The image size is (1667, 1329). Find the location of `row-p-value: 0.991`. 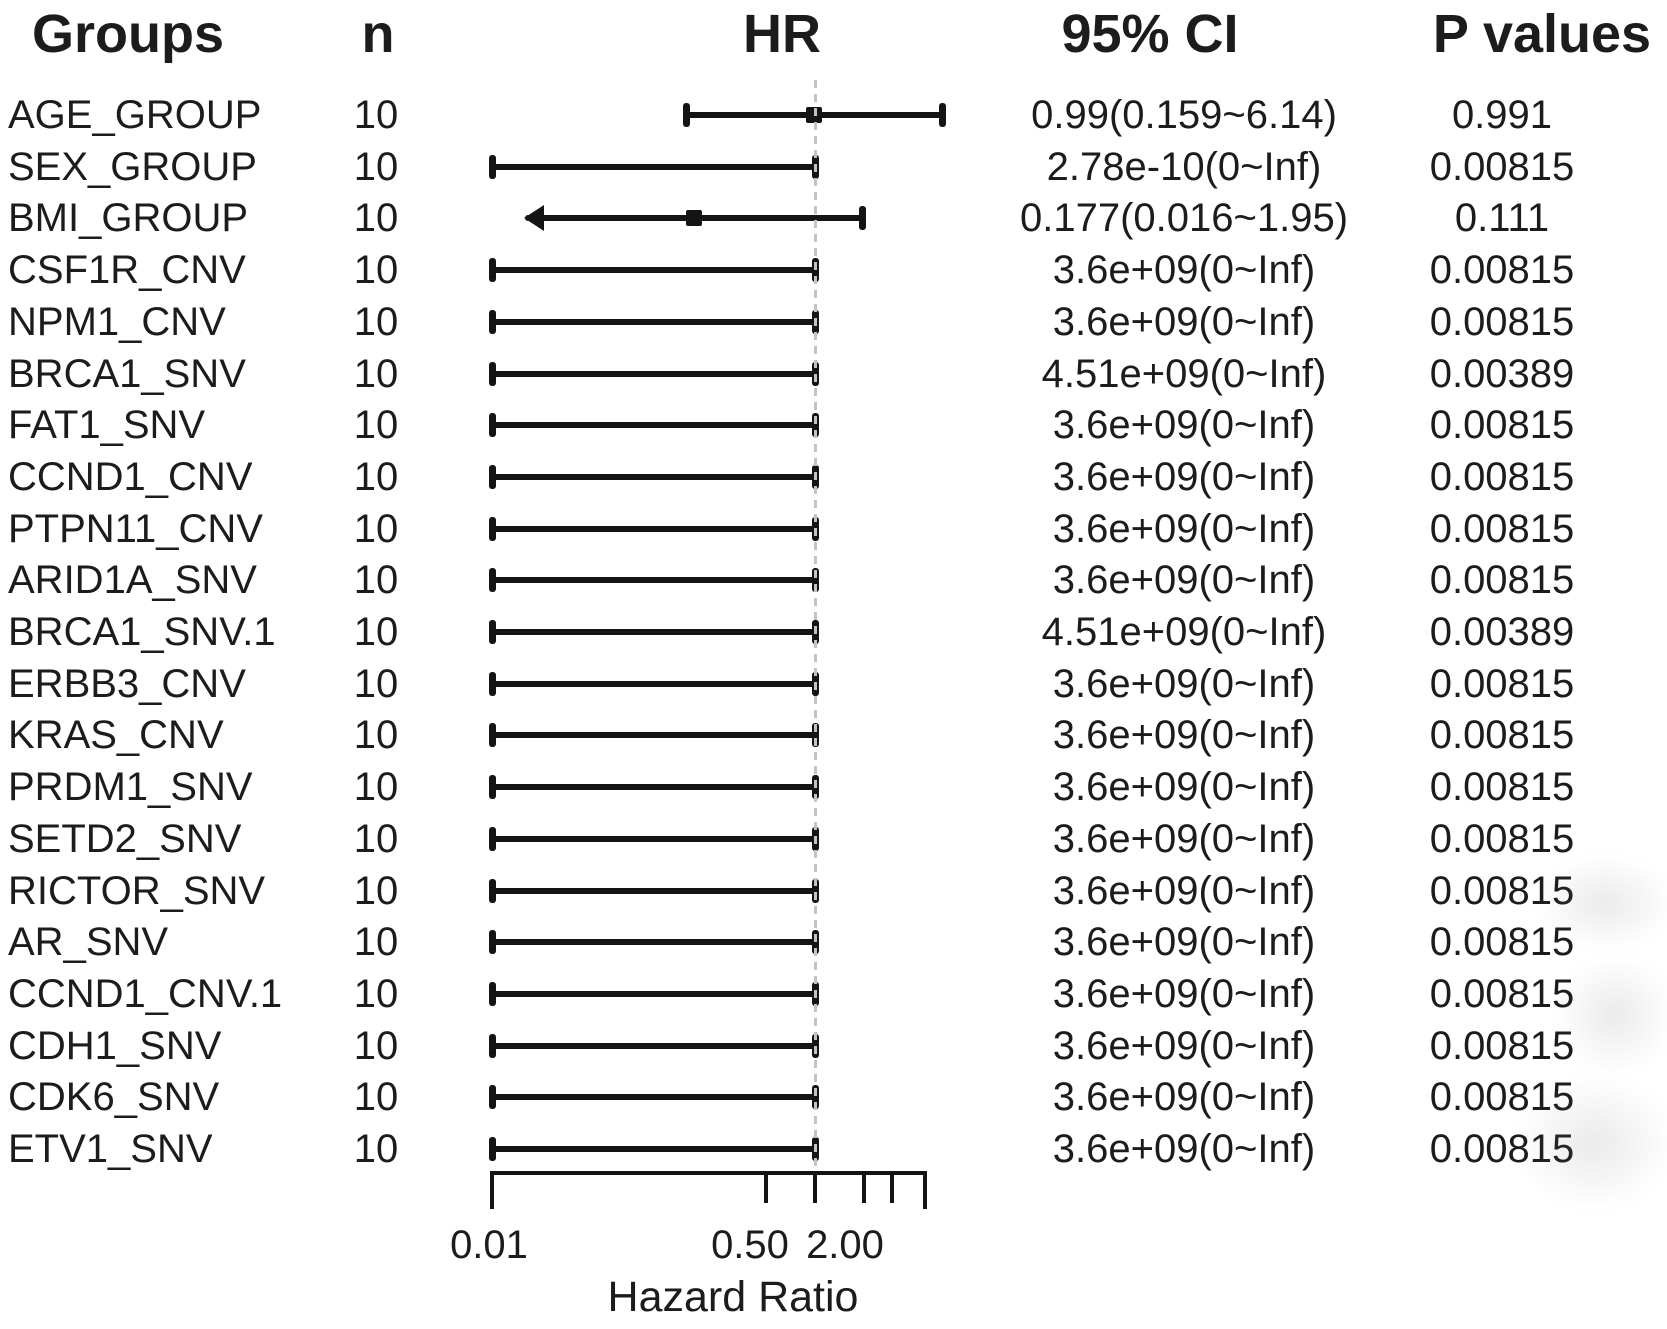

row-p-value: 0.991 is located at coordinates (1502, 115).